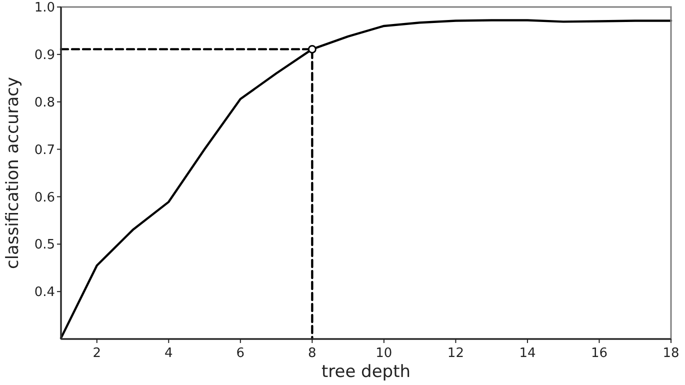  I want to click on x-tick-label: 6, so click(240, 353).